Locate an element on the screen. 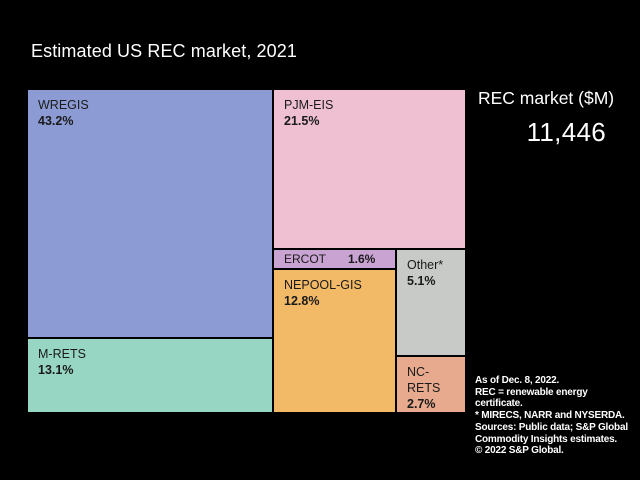 This screenshot has height=480, width=640. tile-name: NC-RETS is located at coordinates (424, 380).